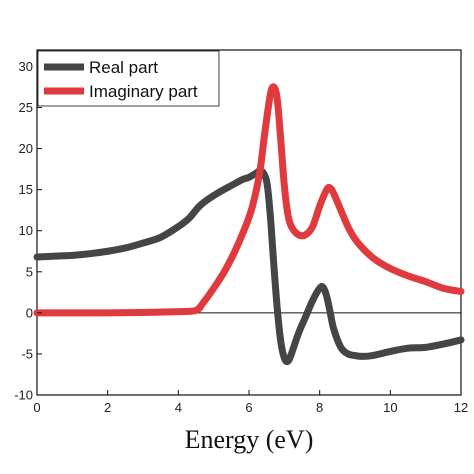  I want to click on legend-label-1: Imaginary part, so click(143, 91).